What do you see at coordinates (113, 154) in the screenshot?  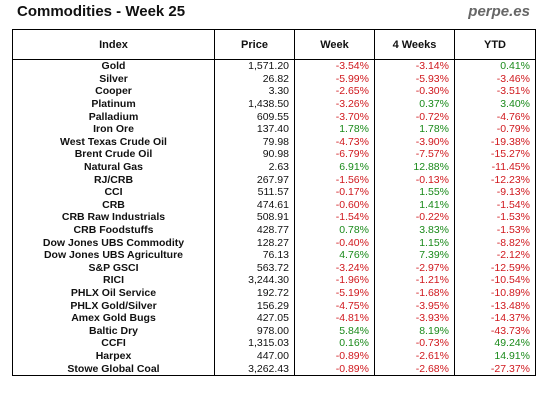 I see `cell-index-name: Brent Crude Oil` at bounding box center [113, 154].